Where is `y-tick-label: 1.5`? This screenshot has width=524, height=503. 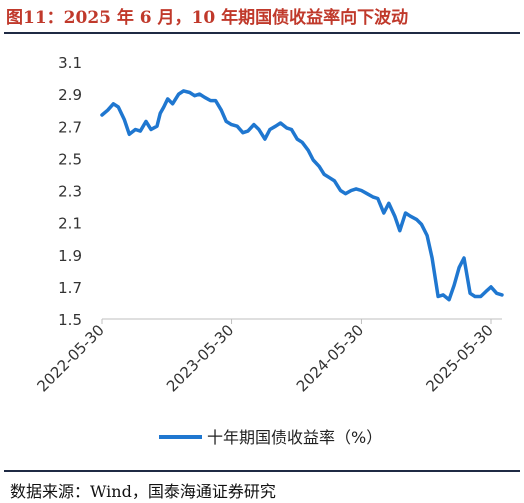
y-tick-label: 1.5 is located at coordinates (70, 320).